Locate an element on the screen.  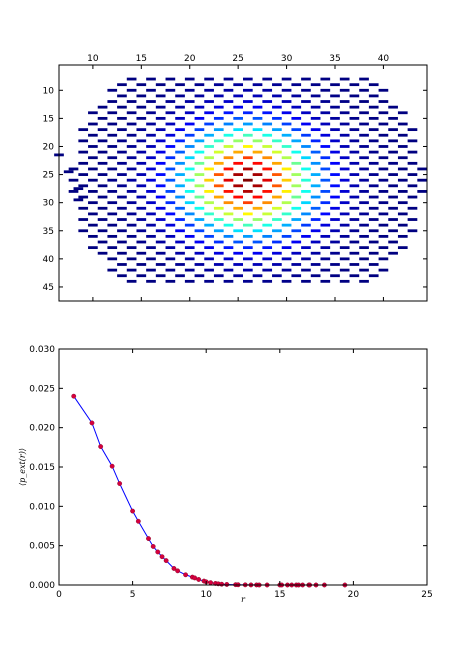
heatmap-x-tick-label: 15 is located at coordinates (141, 59).